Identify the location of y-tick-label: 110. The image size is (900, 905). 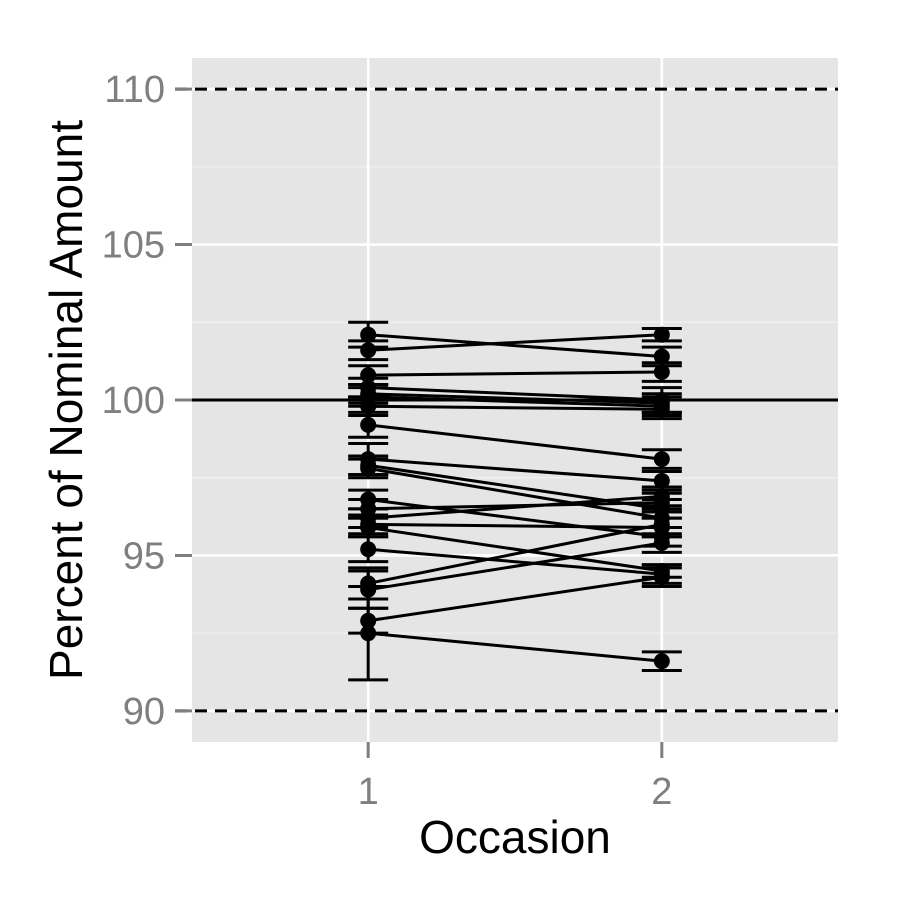
(134, 90).